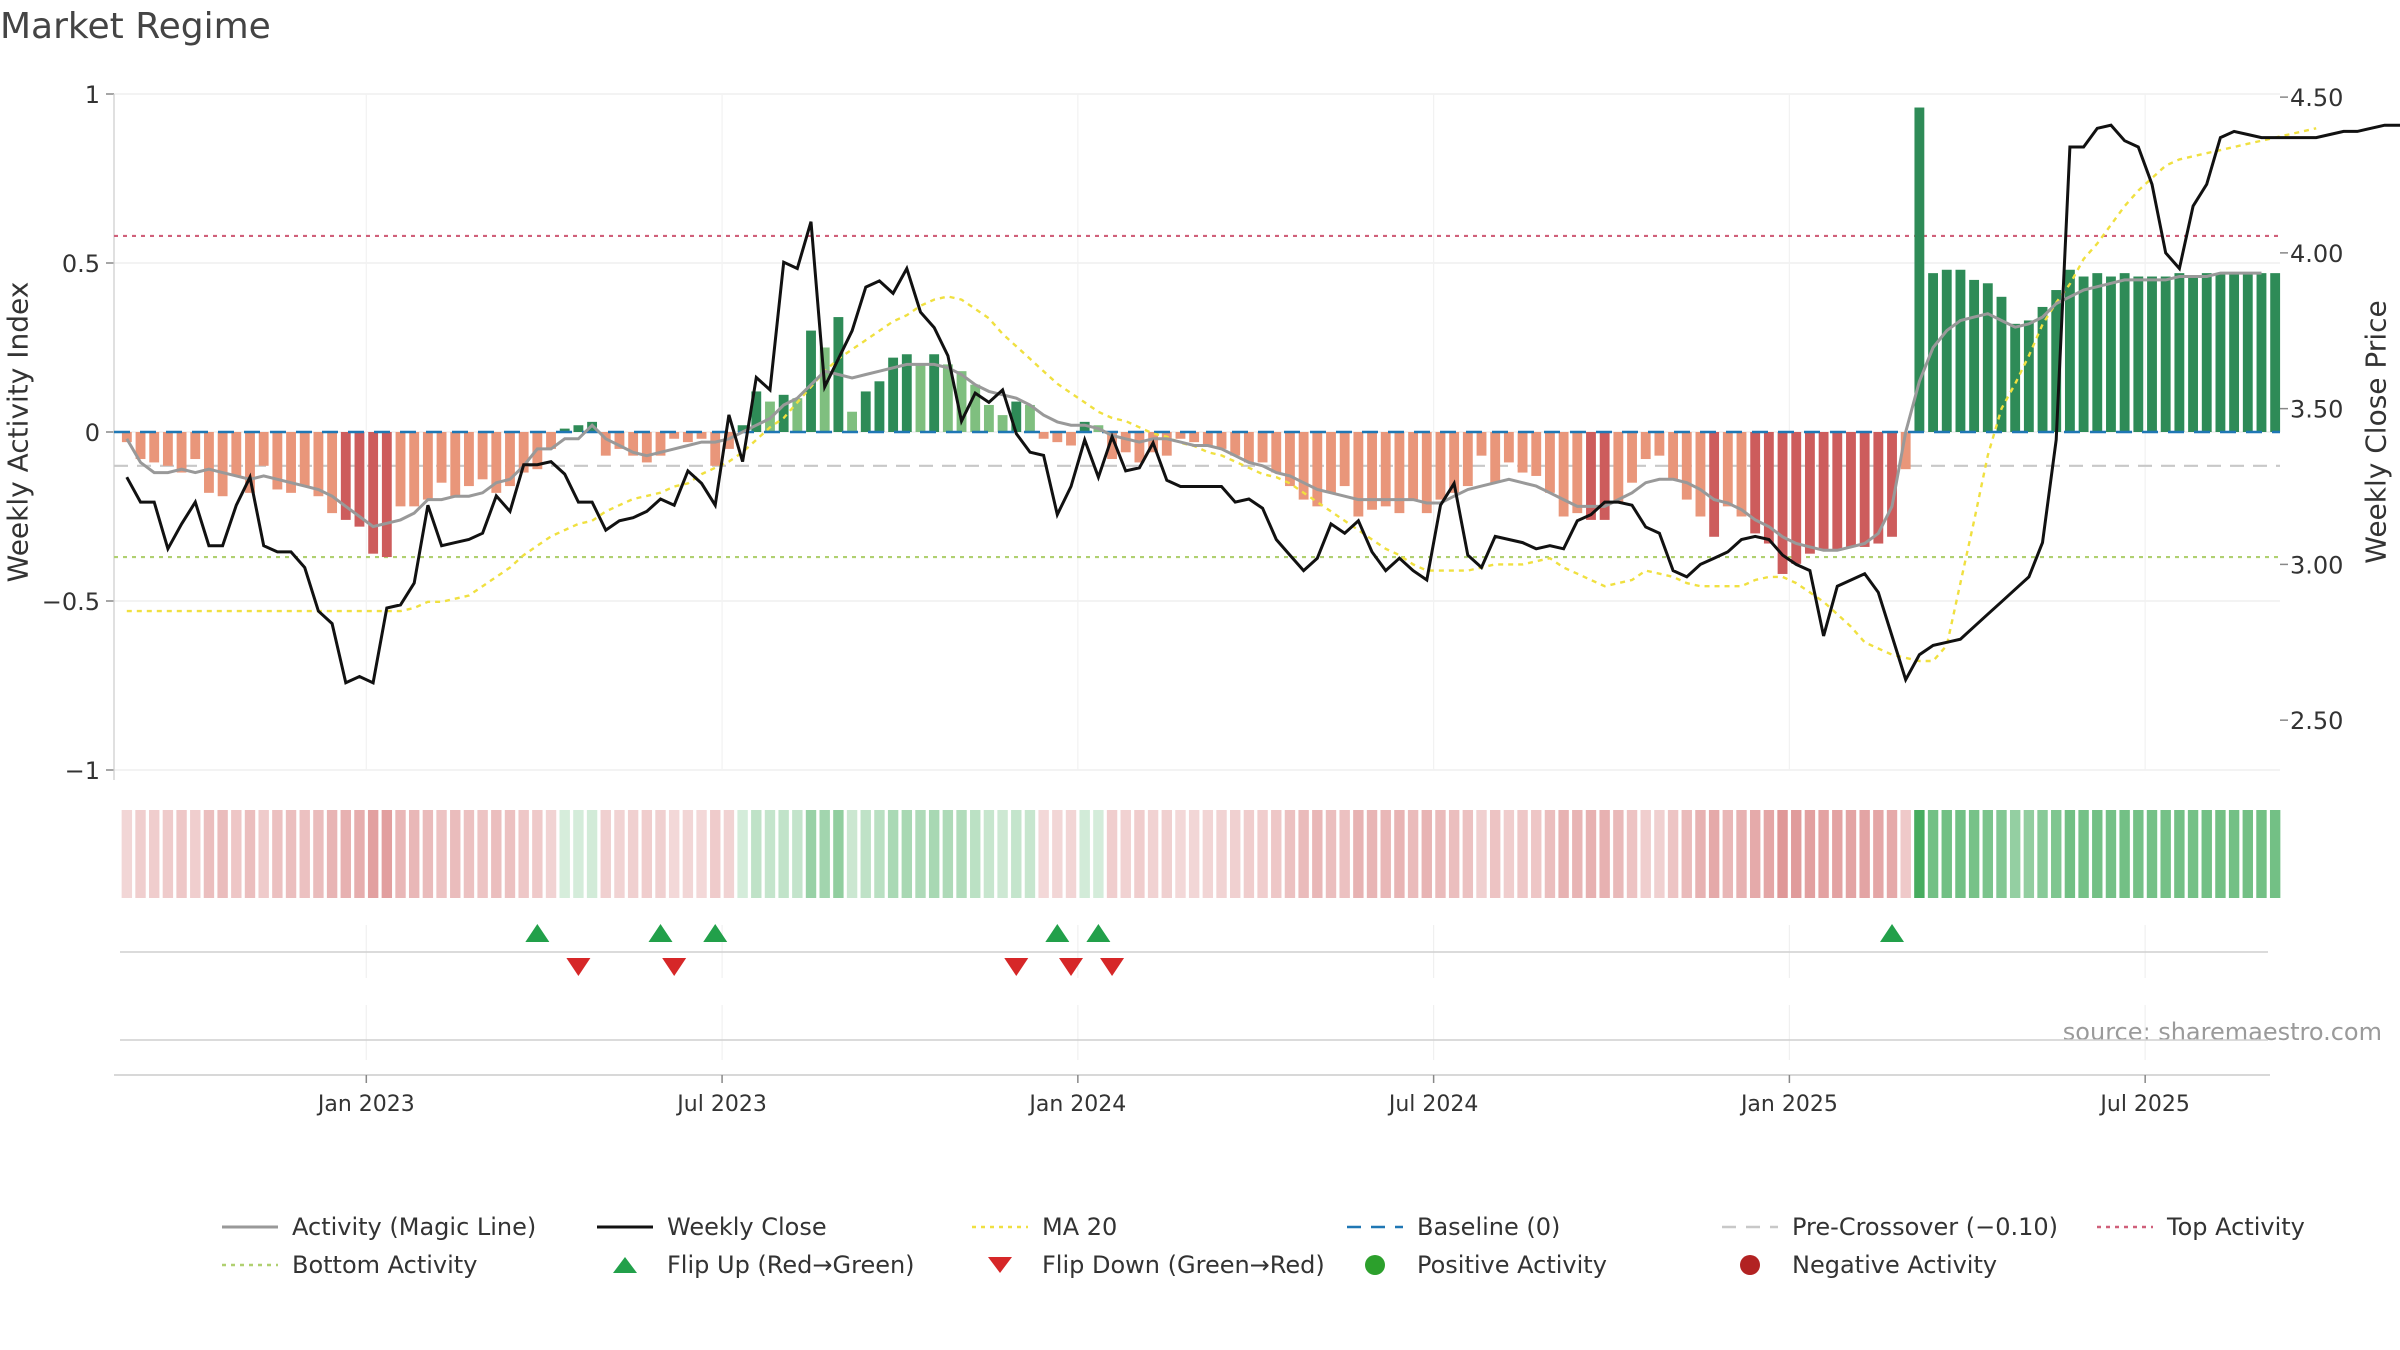 The height and width of the screenshot is (1350, 2400). Describe the element at coordinates (414, 1227) in the screenshot. I see `legend-label: Activity (Magic Line)` at that location.